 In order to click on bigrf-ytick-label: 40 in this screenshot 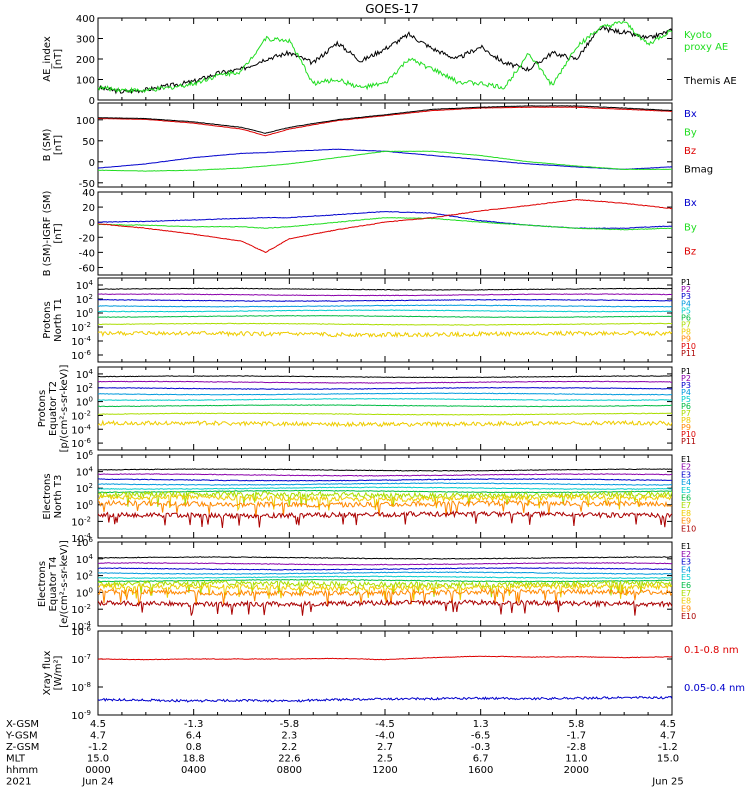, I will do `click(88, 193)`.